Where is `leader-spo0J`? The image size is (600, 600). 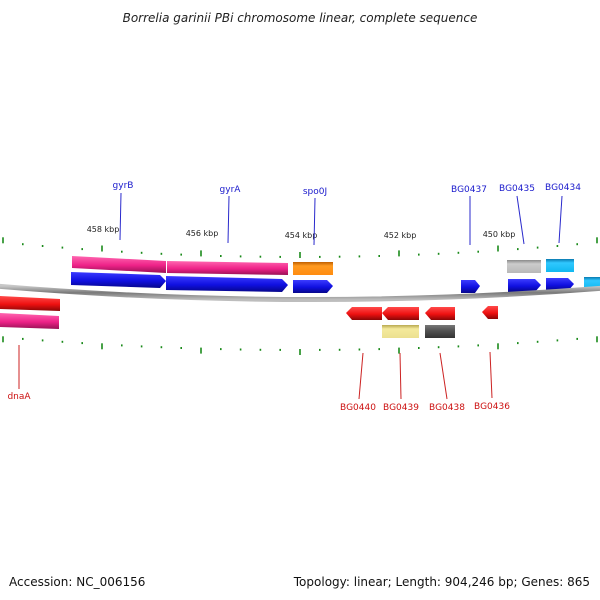
leader-spo0J is located at coordinates (314, 221).